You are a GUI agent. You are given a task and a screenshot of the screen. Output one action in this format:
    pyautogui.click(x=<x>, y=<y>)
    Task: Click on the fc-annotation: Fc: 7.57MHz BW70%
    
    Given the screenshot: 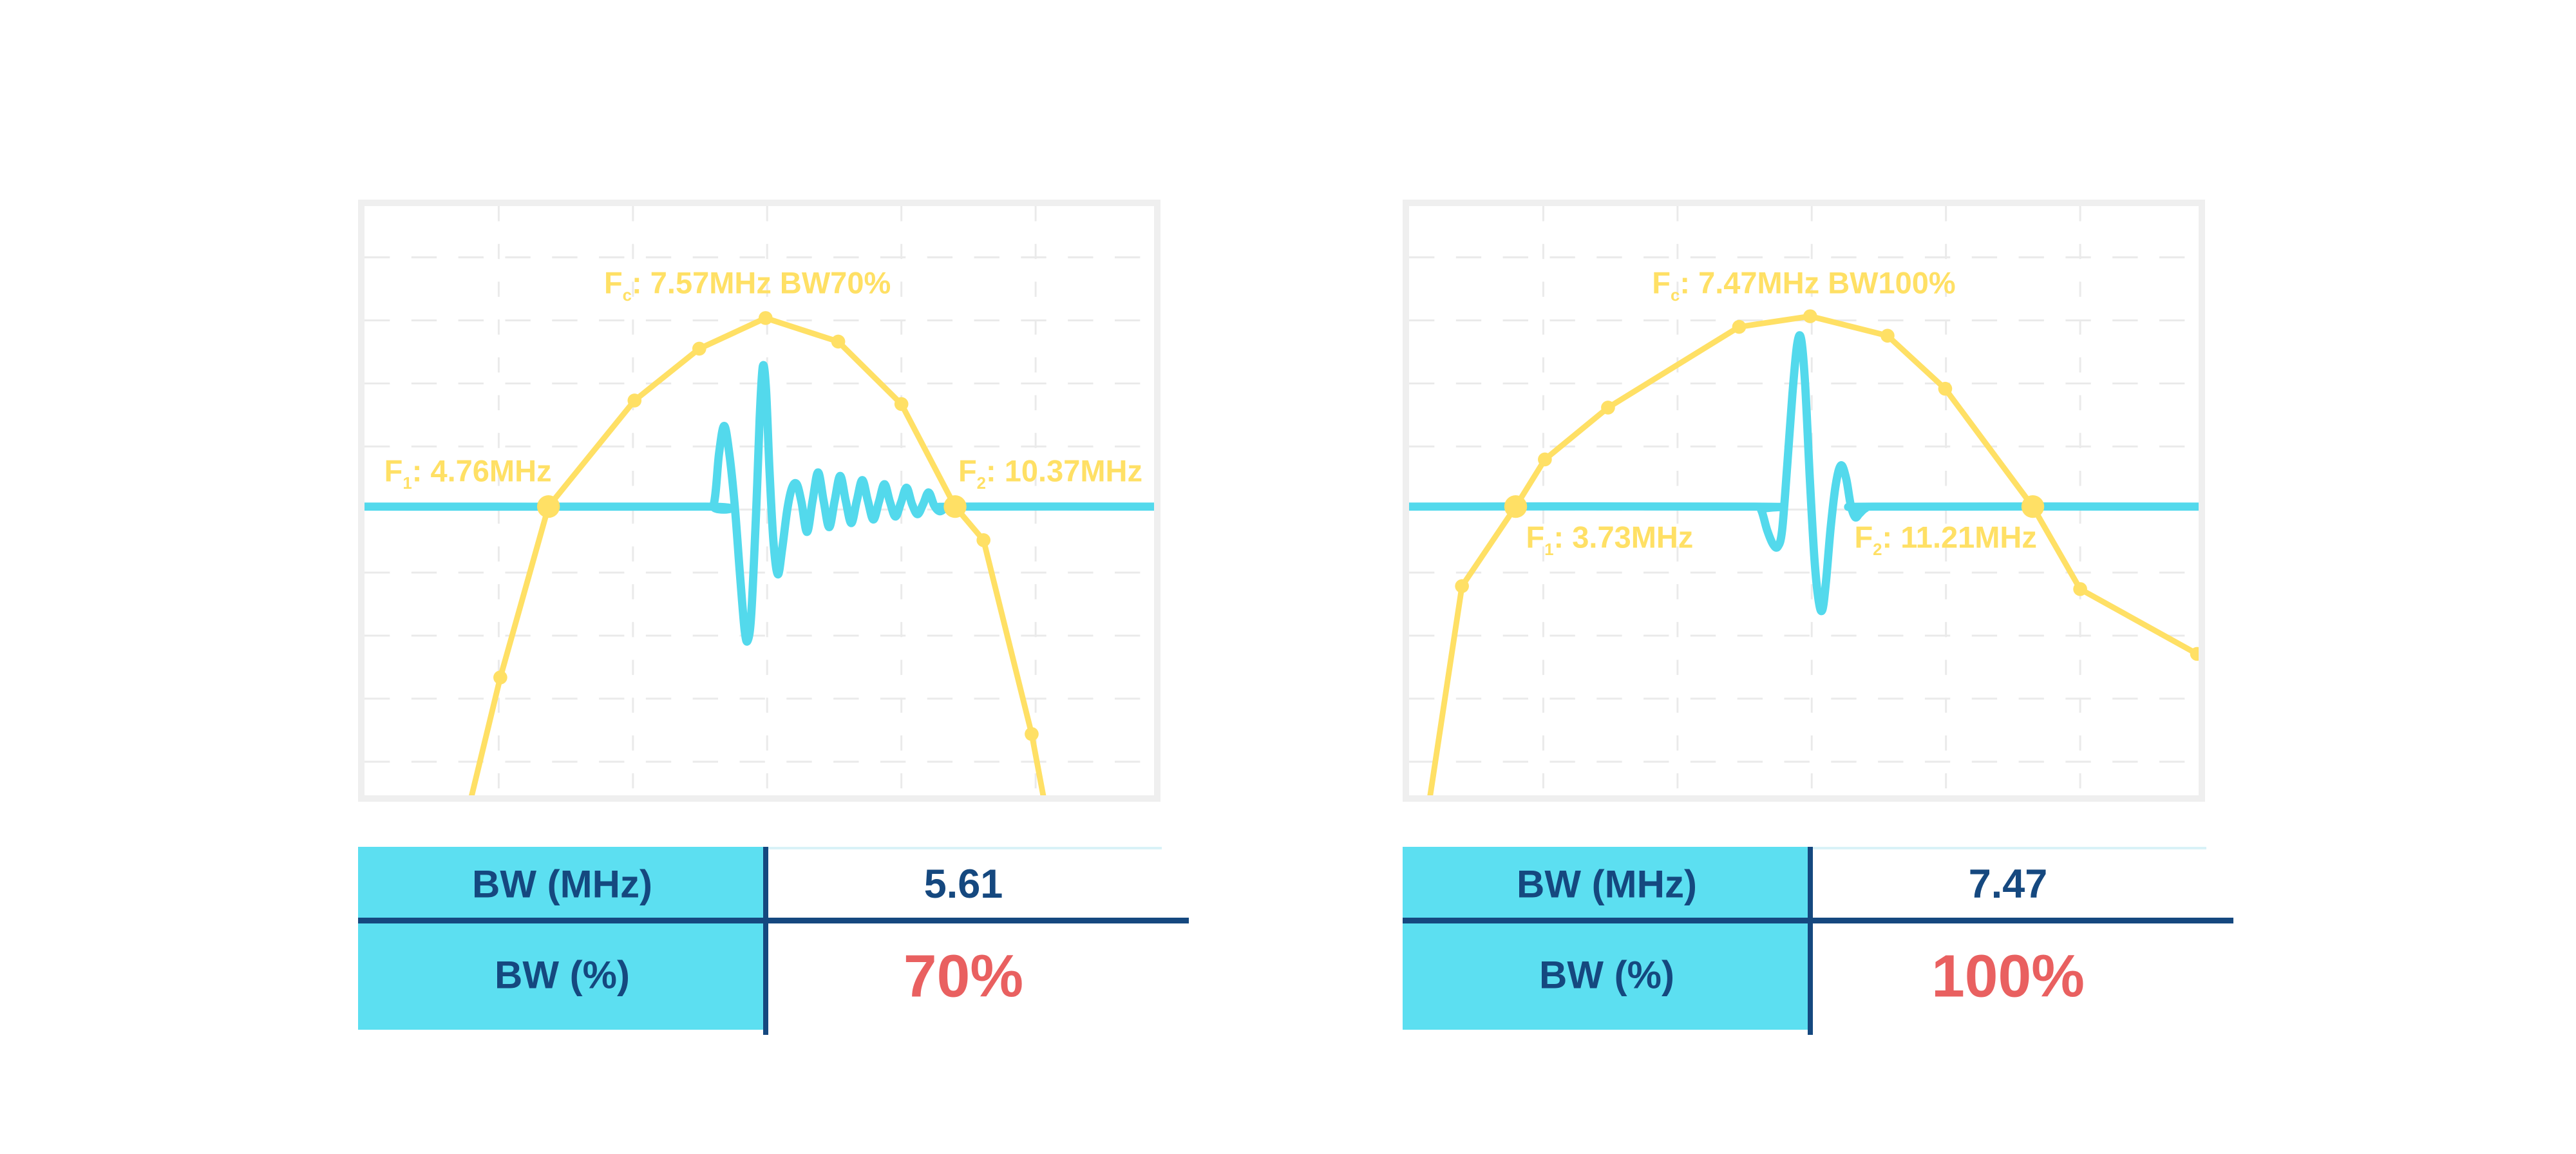 What is the action you would take?
    pyautogui.click(x=748, y=285)
    